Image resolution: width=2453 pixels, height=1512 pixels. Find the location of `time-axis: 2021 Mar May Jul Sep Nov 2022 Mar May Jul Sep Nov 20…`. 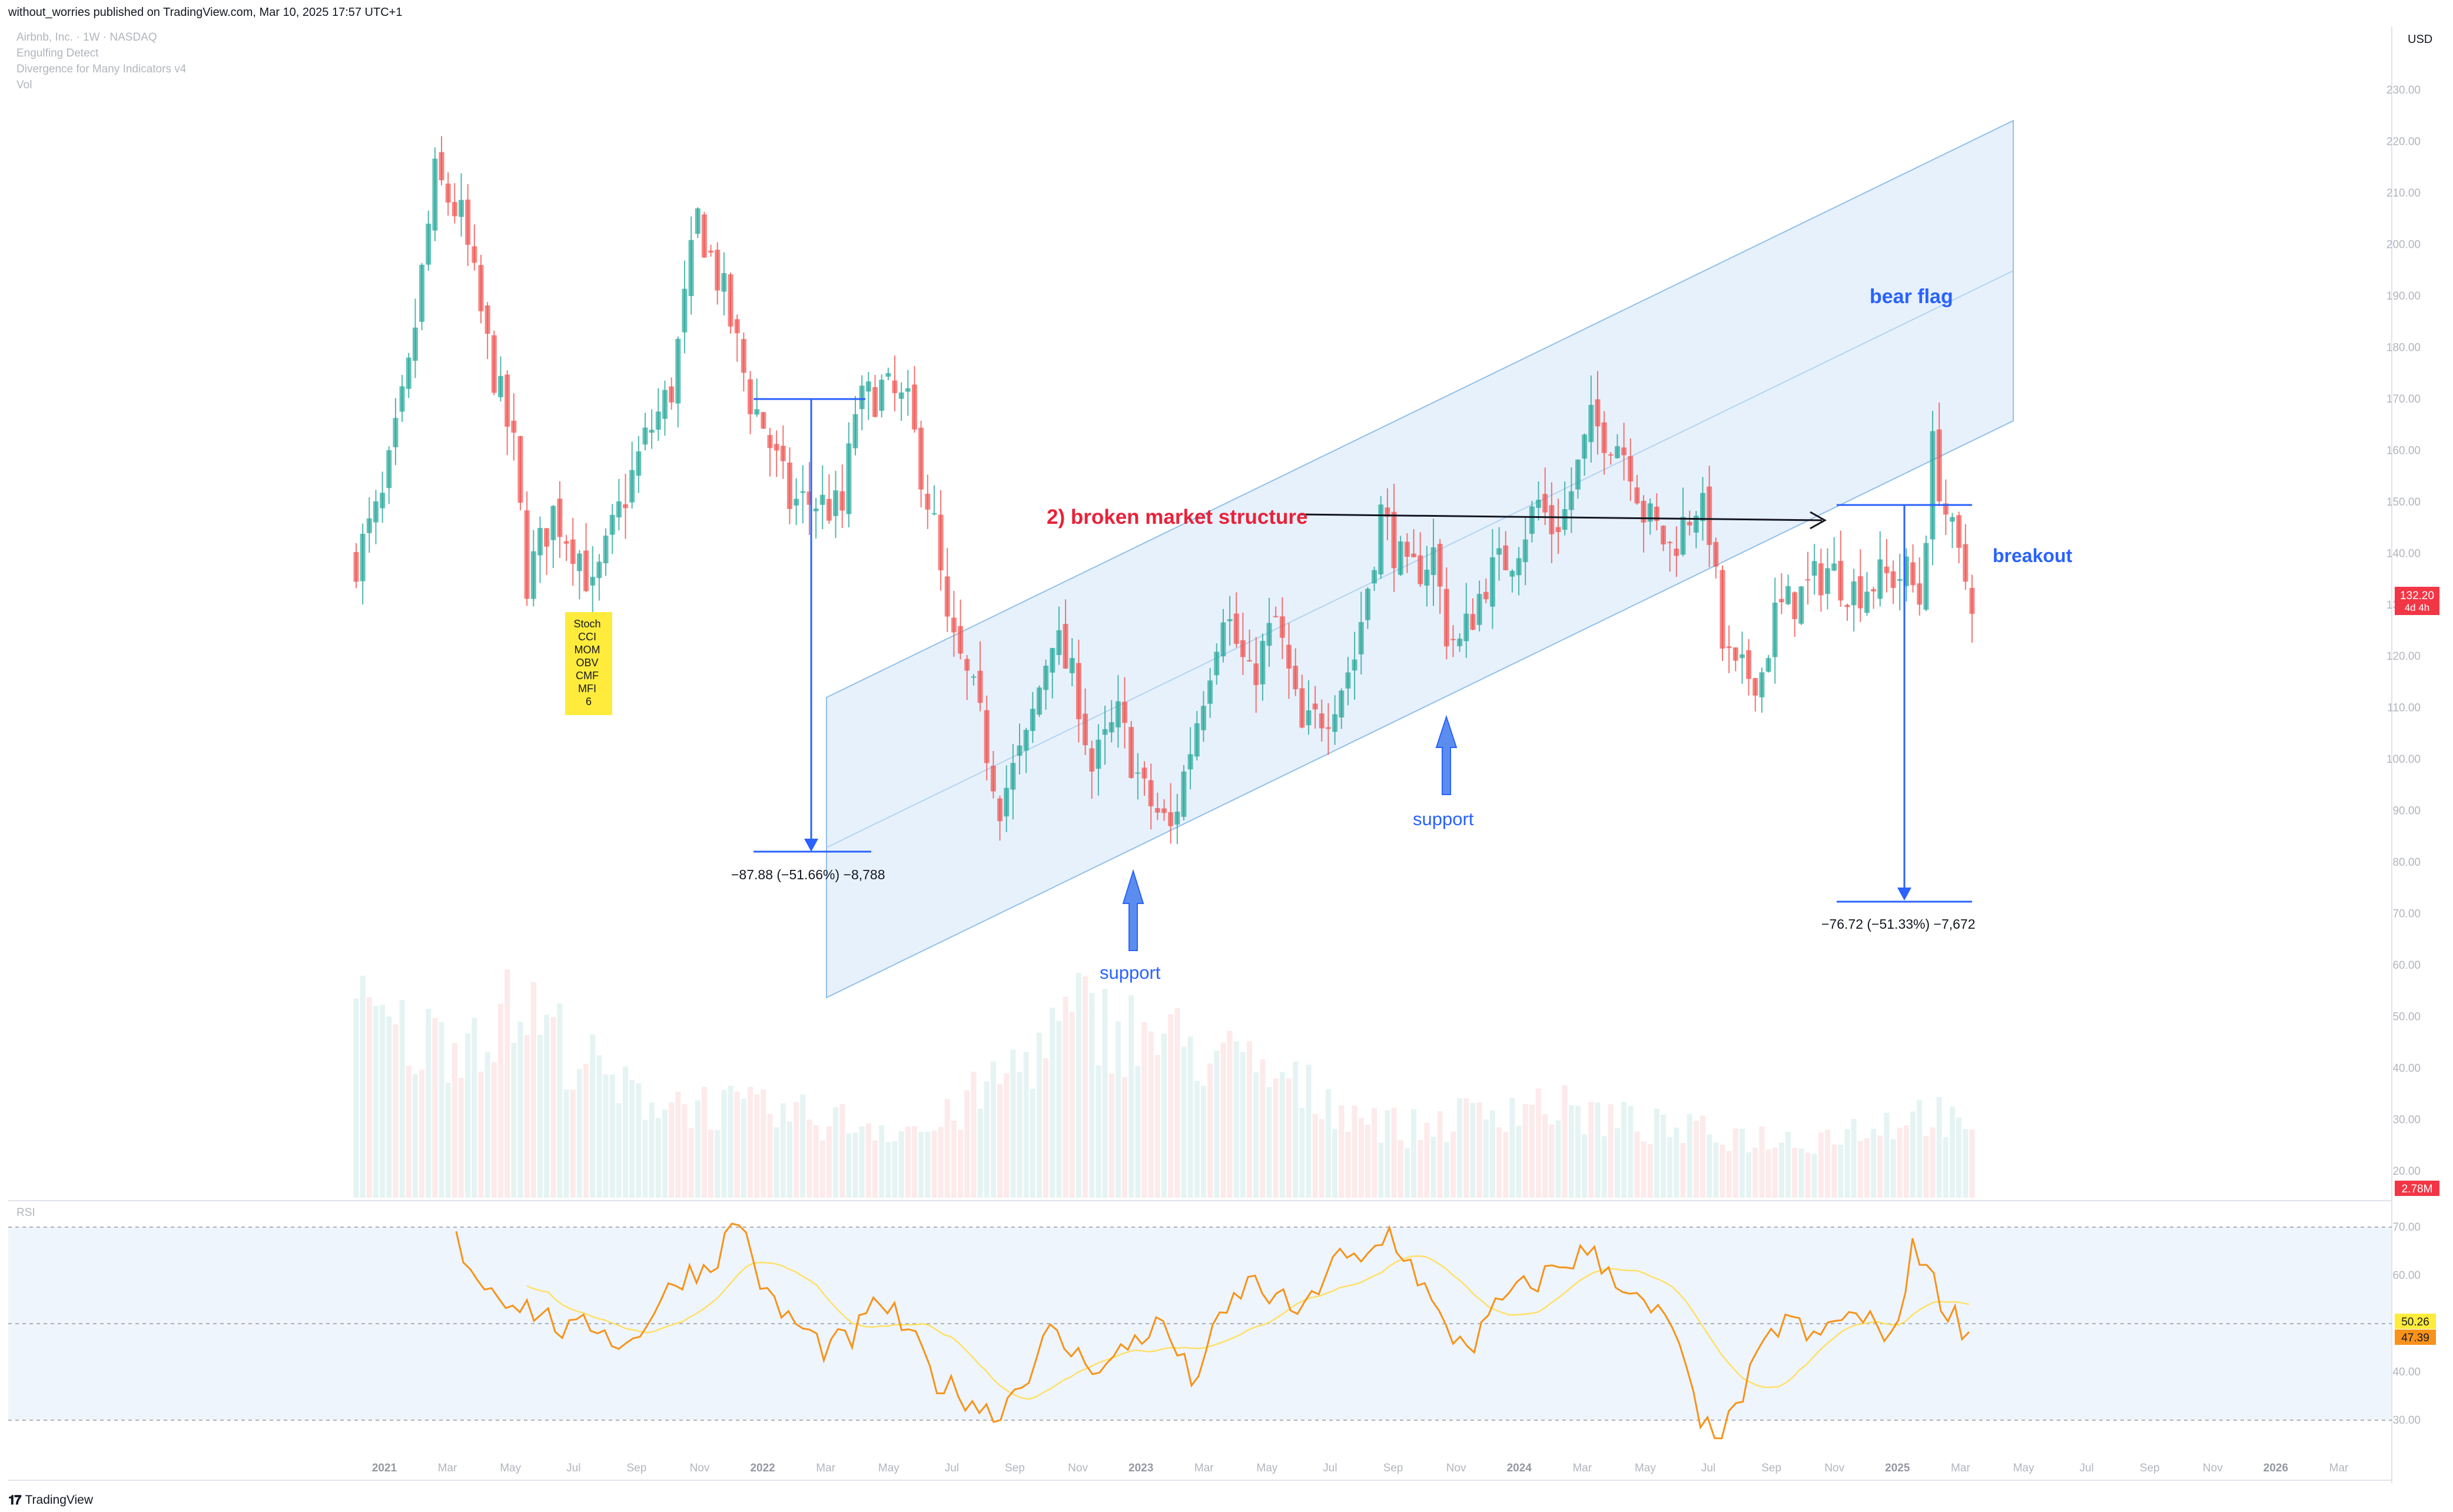

time-axis: 2021 Mar May Jul Sep Nov 2022 Mar May Jul Sep Nov 20… is located at coordinates (1360, 1468).